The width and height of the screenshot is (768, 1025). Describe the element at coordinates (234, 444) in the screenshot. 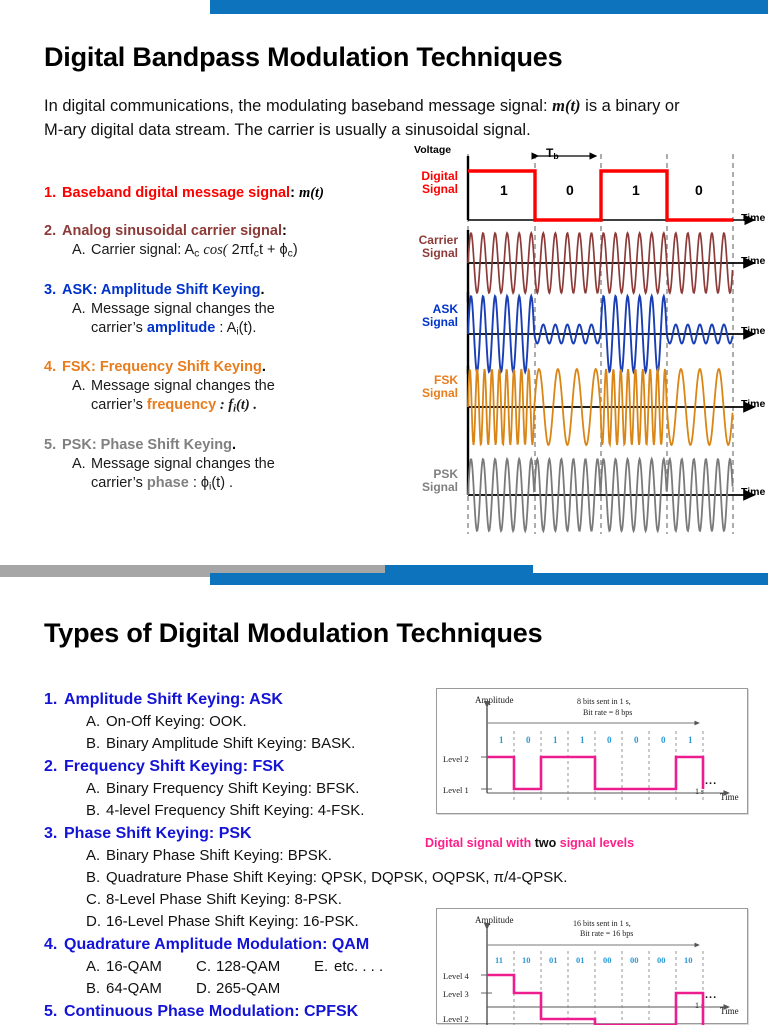

I see `list-heading-punct: .` at that location.